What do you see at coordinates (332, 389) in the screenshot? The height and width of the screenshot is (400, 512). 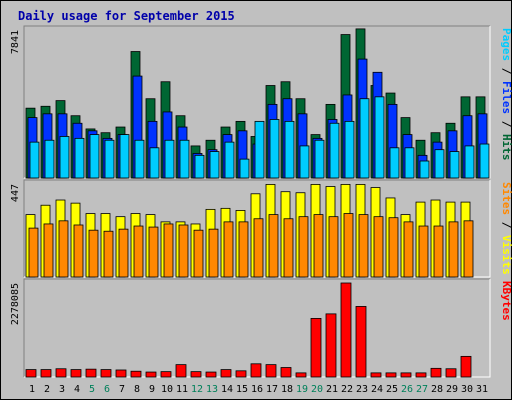 I see `x-tick-label-21: 21` at bounding box center [332, 389].